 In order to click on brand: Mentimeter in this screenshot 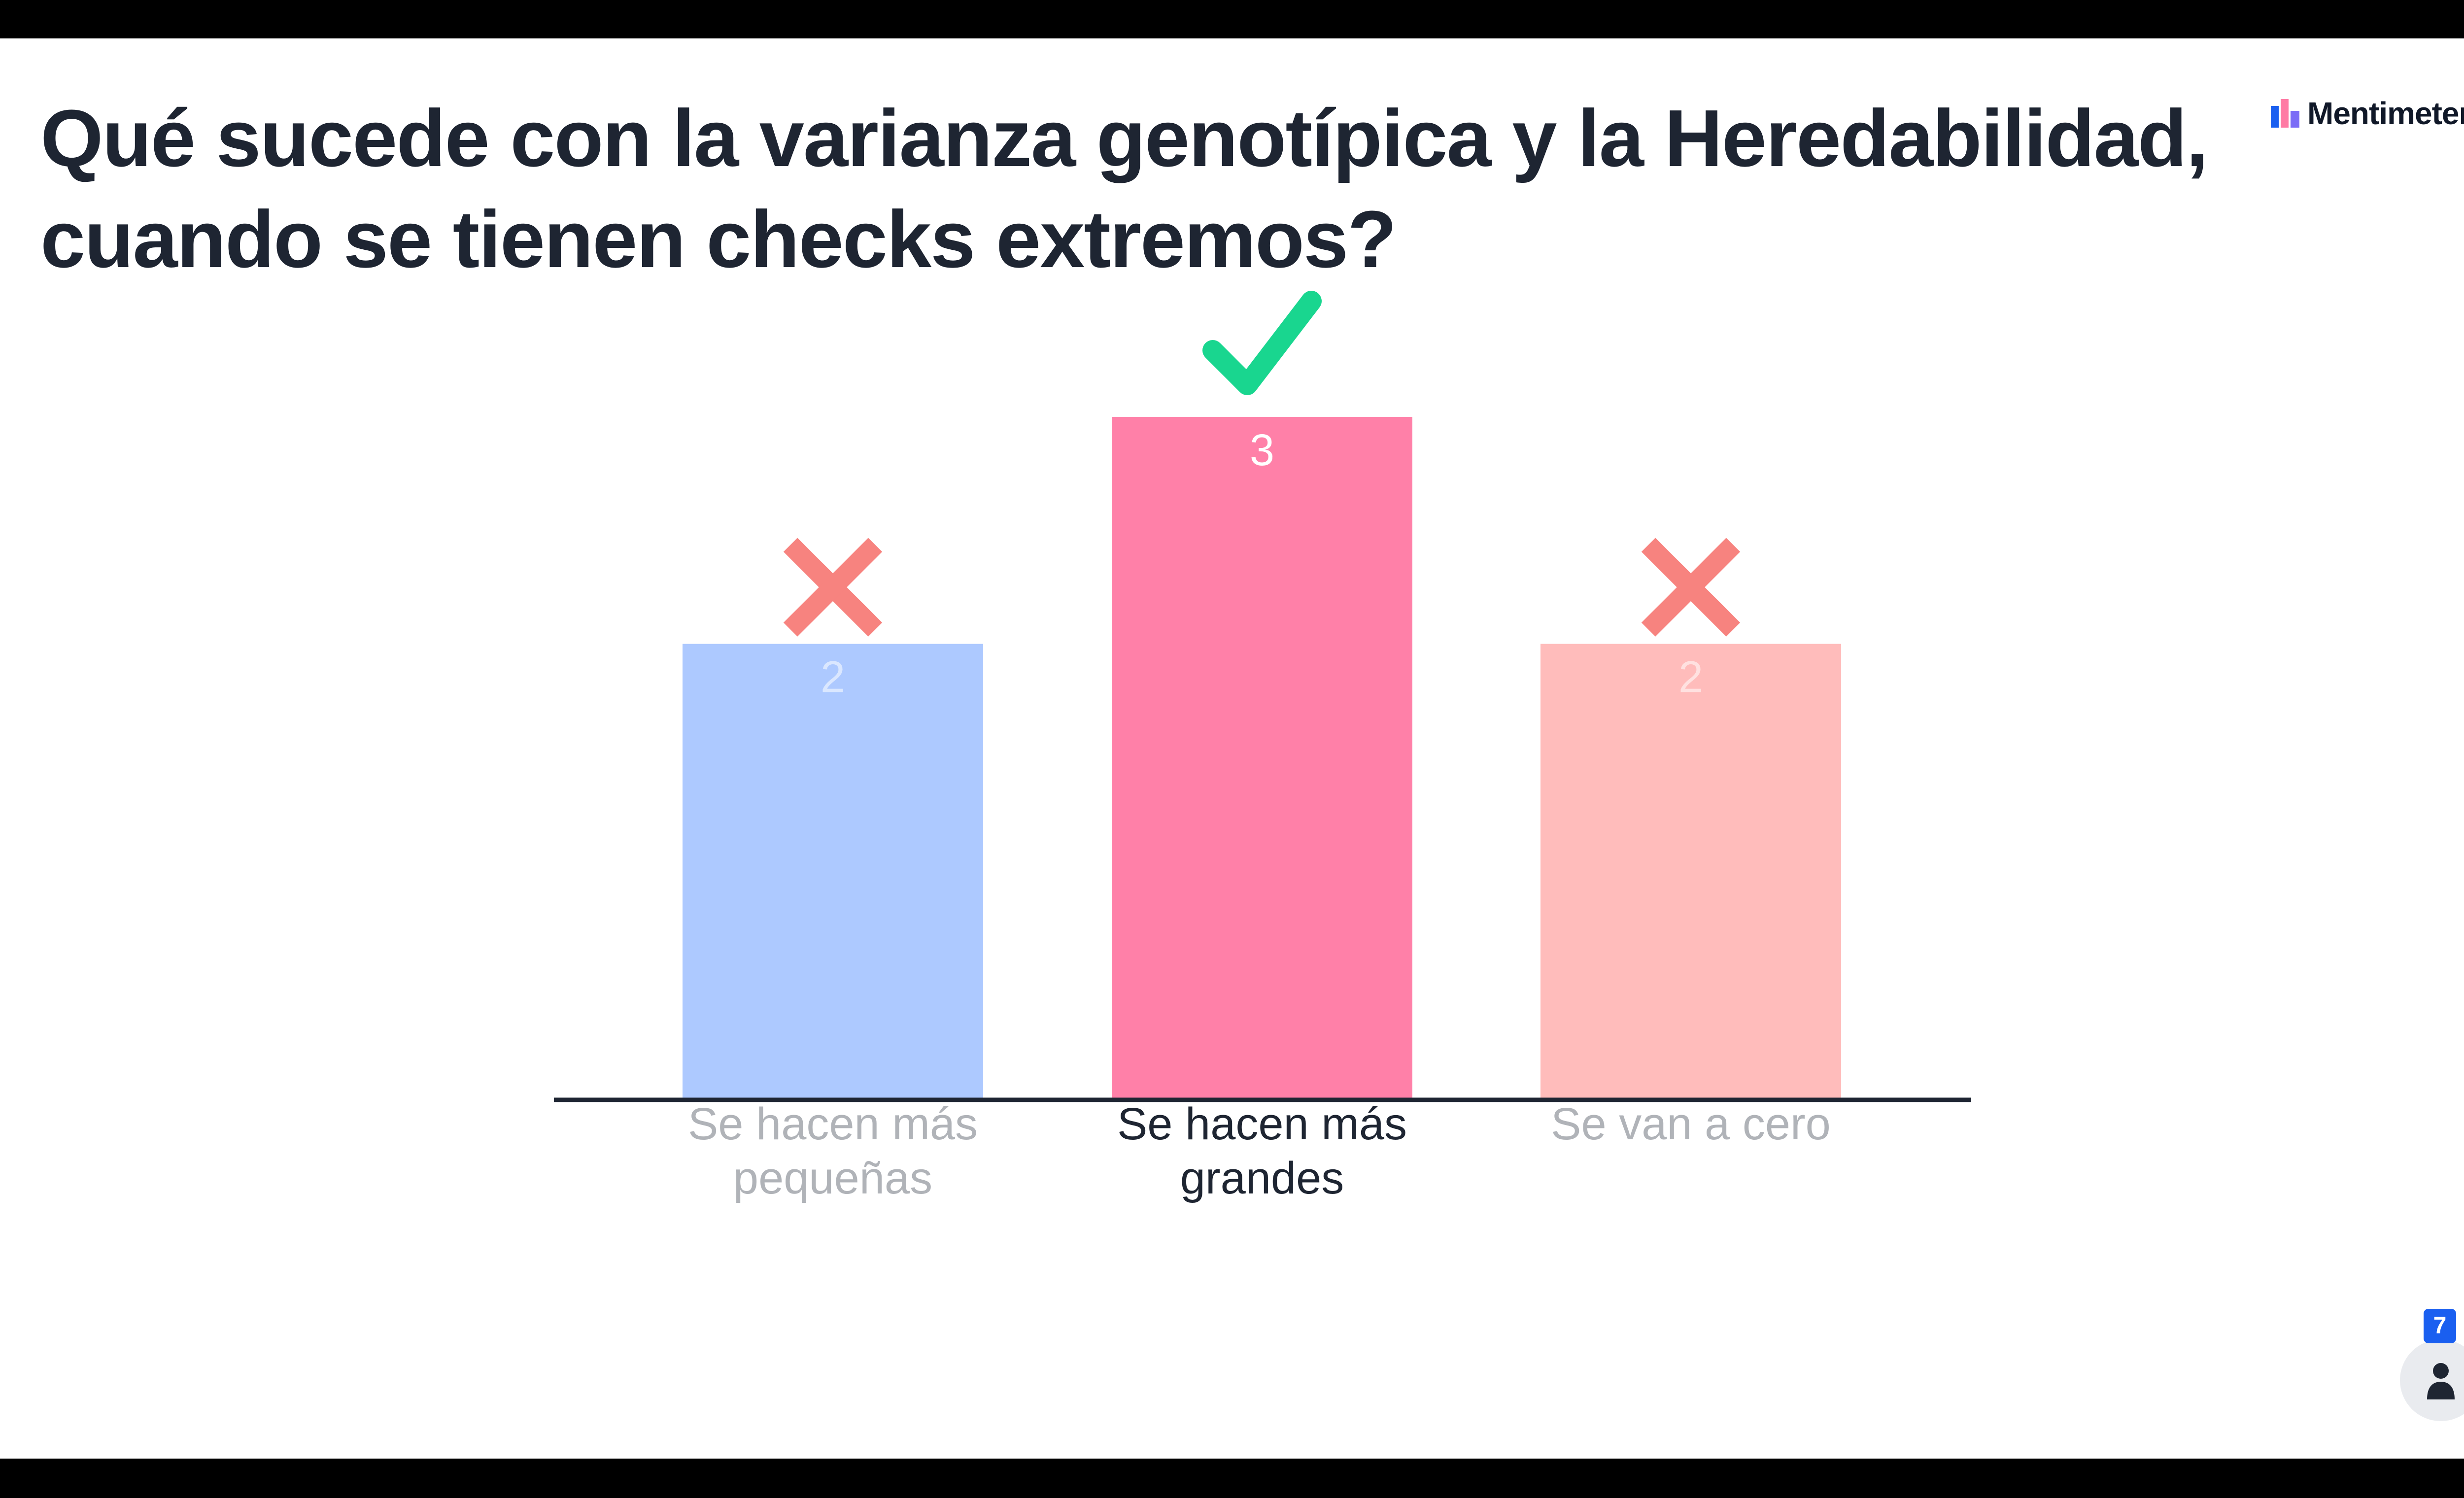, I will do `click(2367, 113)`.